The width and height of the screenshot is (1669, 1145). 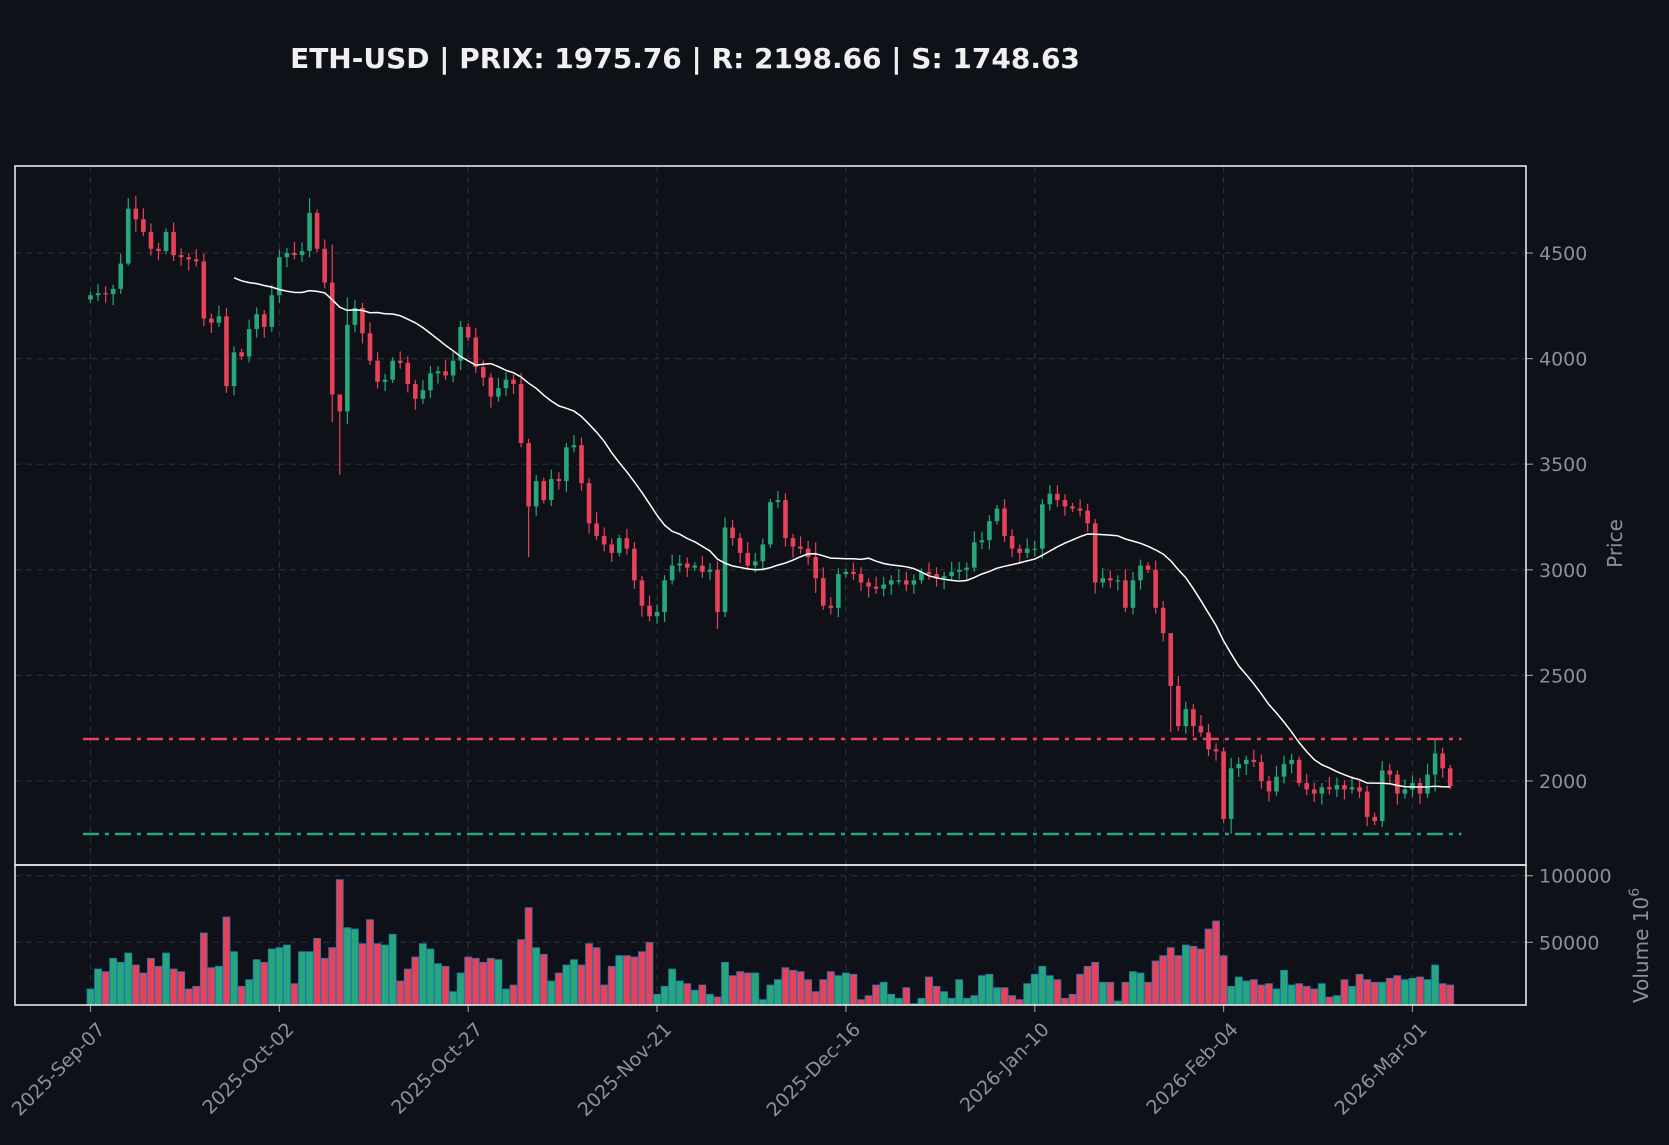 I want to click on x-tick-label: 2025-Oct-27, so click(x=437, y=1069).